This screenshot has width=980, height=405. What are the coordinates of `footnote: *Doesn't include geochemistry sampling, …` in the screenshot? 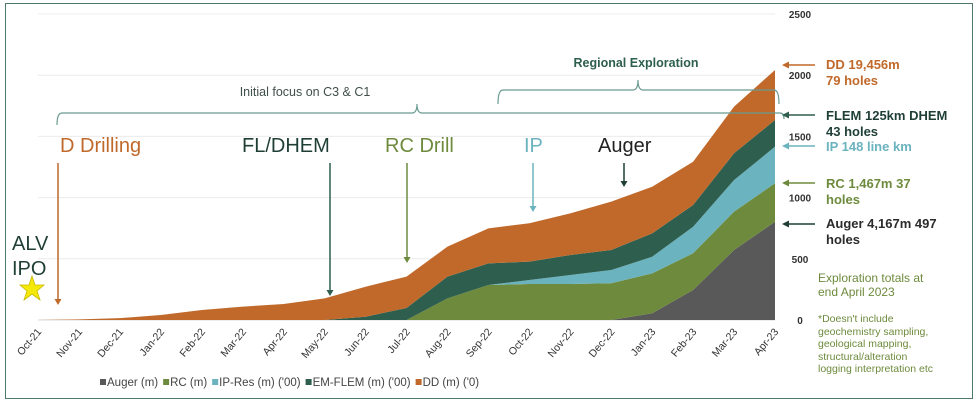 It's located at (875, 344).